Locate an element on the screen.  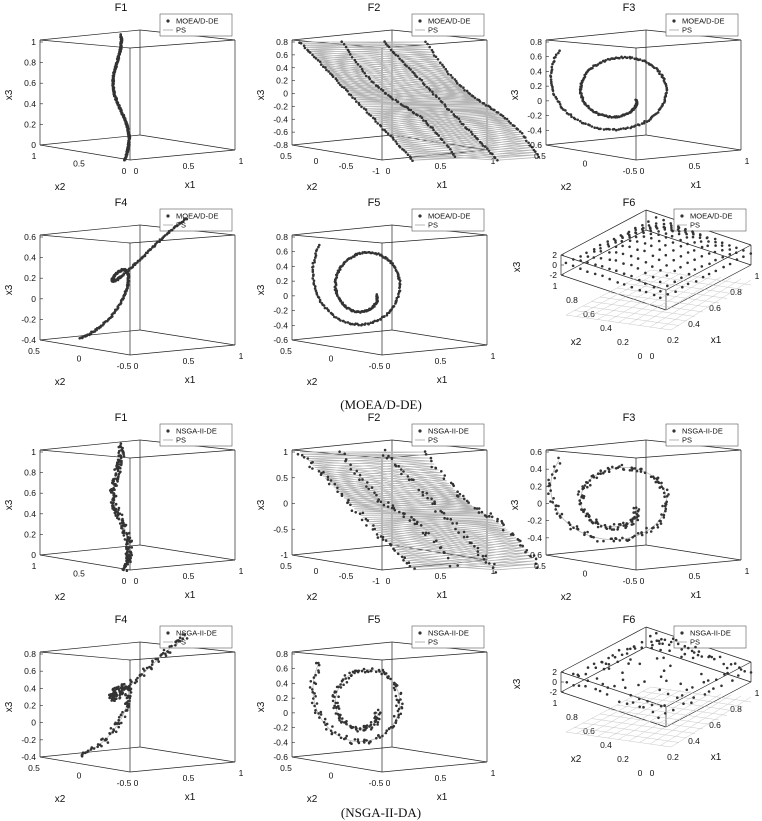
x2-tick-label: -0.5 is located at coordinates (630, 171).